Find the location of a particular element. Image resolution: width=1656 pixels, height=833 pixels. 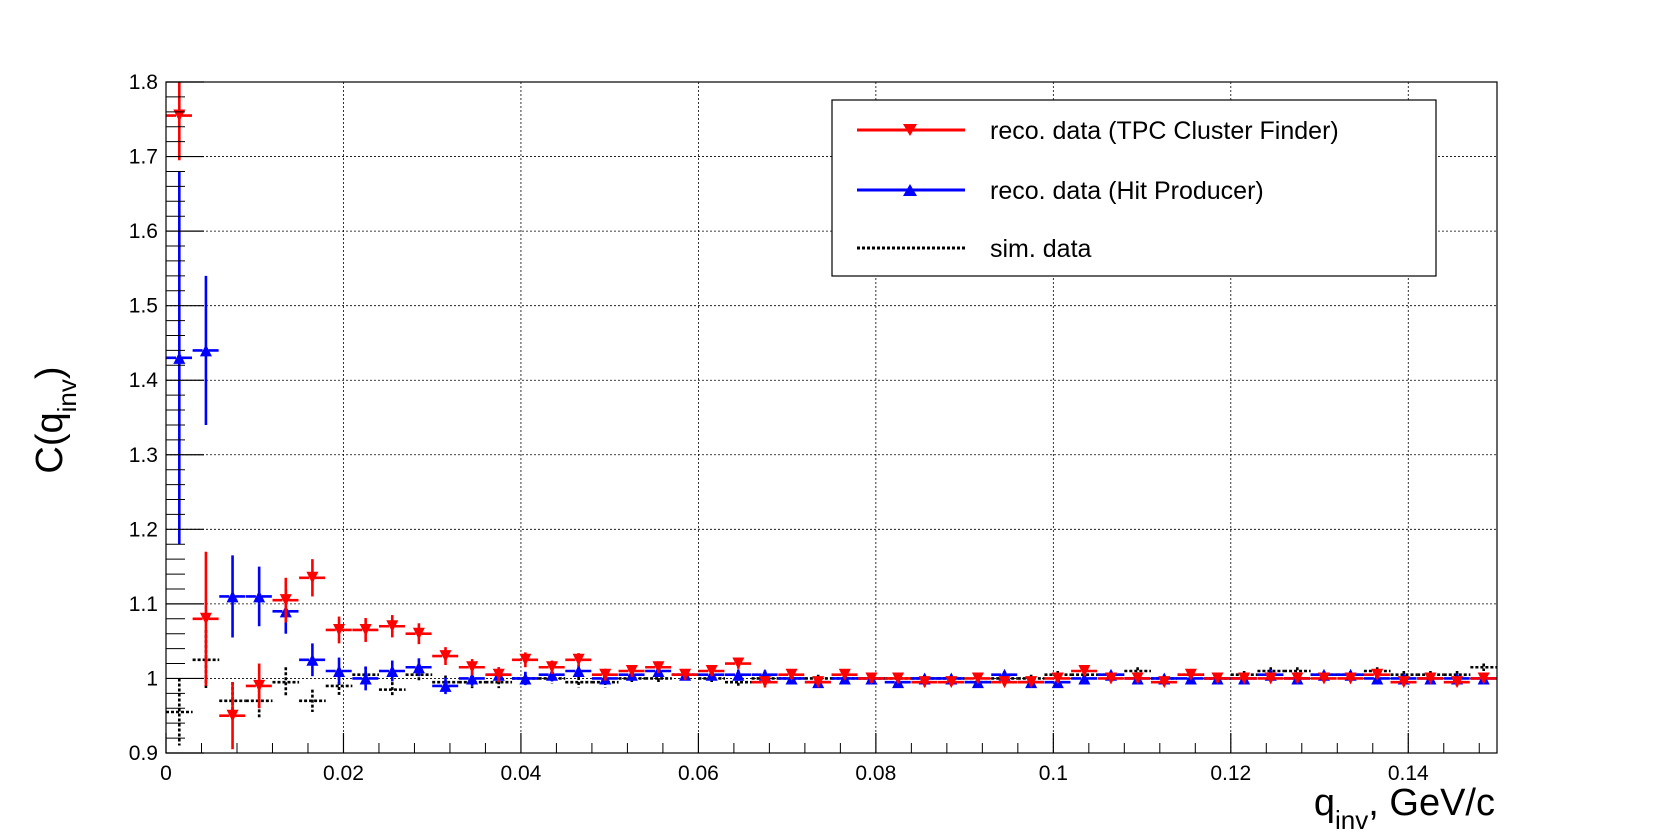

x-tick-label: 0.14 is located at coordinates (1408, 773).